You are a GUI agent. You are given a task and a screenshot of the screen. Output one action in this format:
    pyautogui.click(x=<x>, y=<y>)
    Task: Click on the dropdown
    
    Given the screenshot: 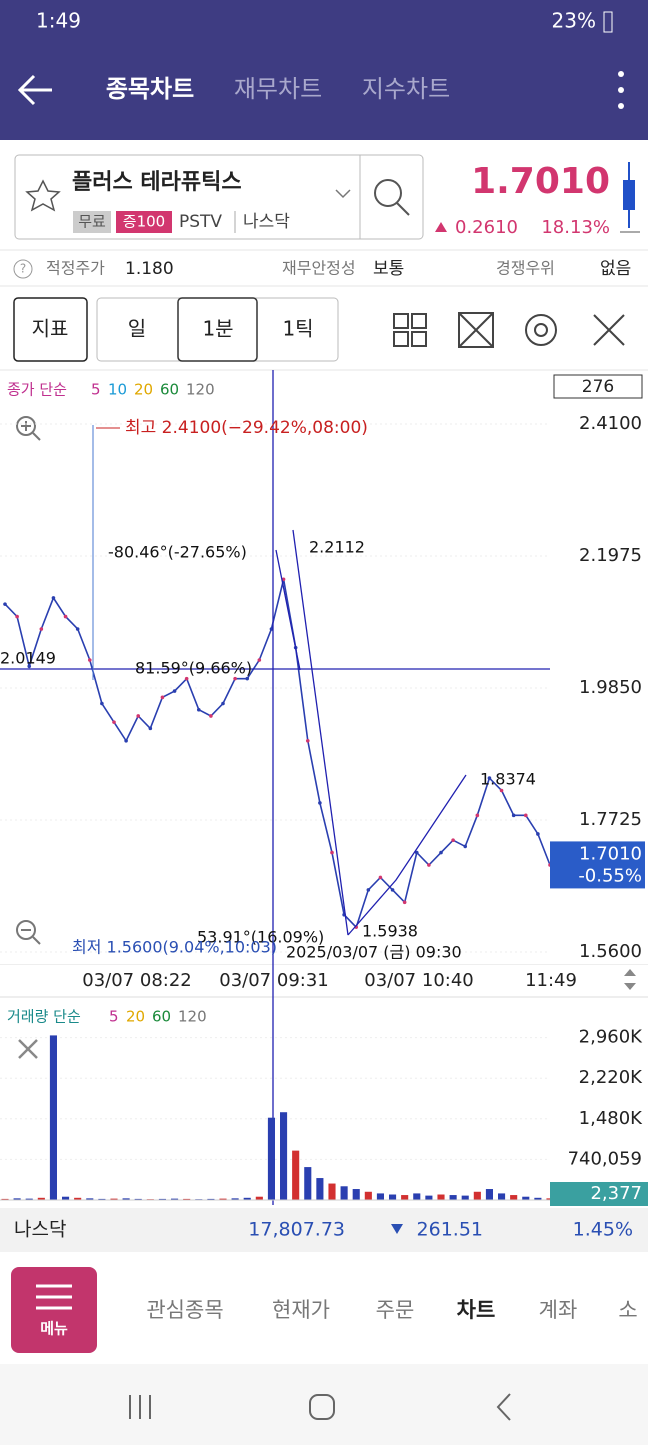 What is the action you would take?
    pyautogui.click(x=343, y=194)
    